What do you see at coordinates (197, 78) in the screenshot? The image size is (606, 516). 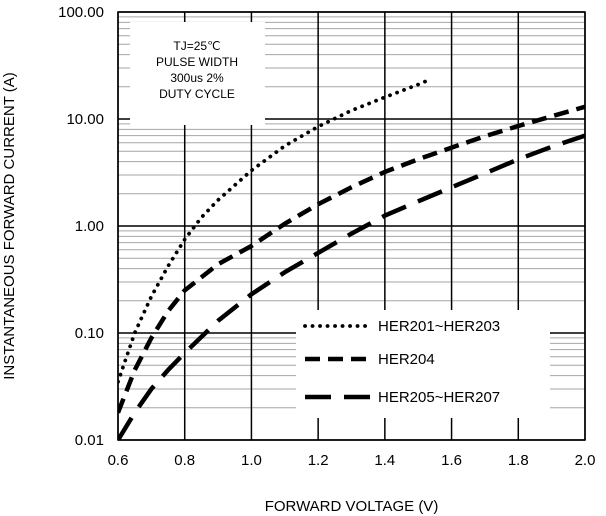 I see `annotation-line: 300us 2%` at bounding box center [197, 78].